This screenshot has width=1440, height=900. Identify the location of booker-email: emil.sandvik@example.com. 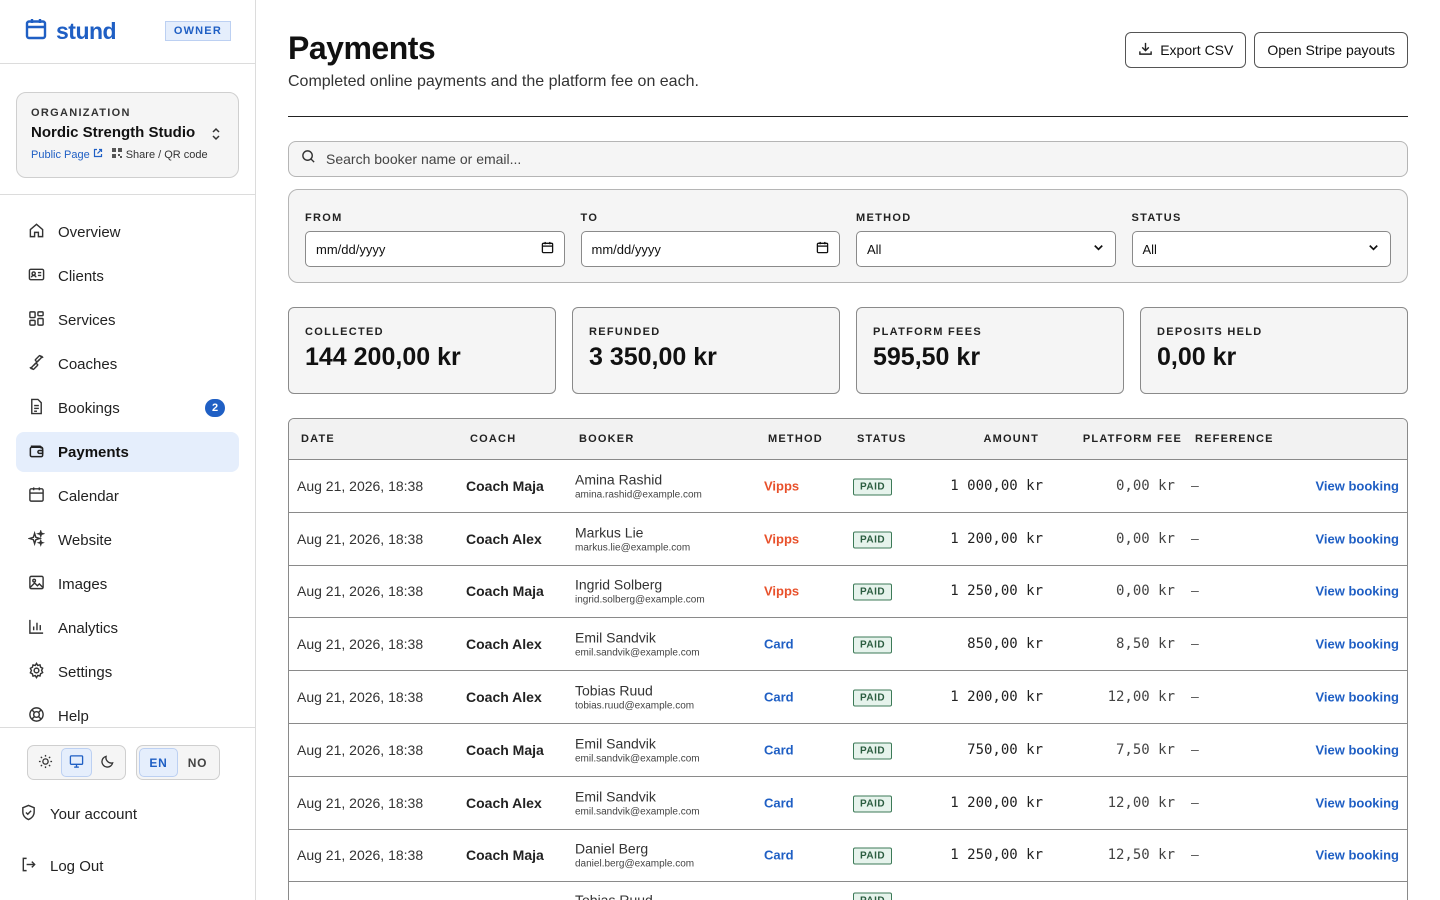
(637, 812).